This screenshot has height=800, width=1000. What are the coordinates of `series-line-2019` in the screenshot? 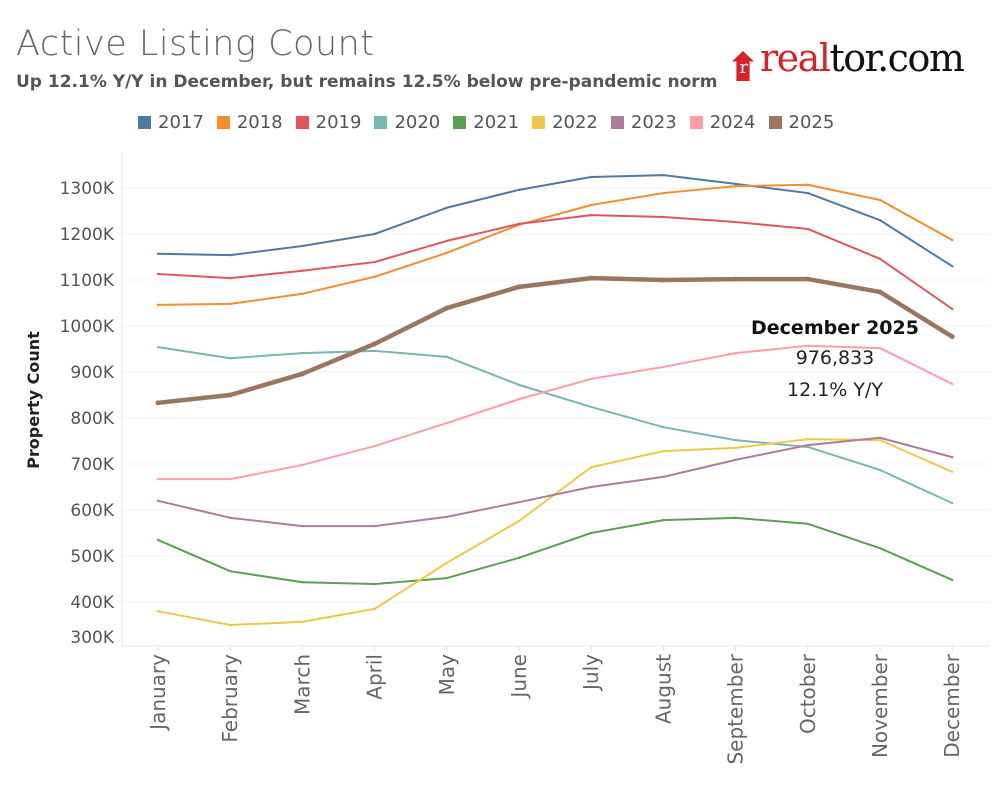 It's located at (555, 262).